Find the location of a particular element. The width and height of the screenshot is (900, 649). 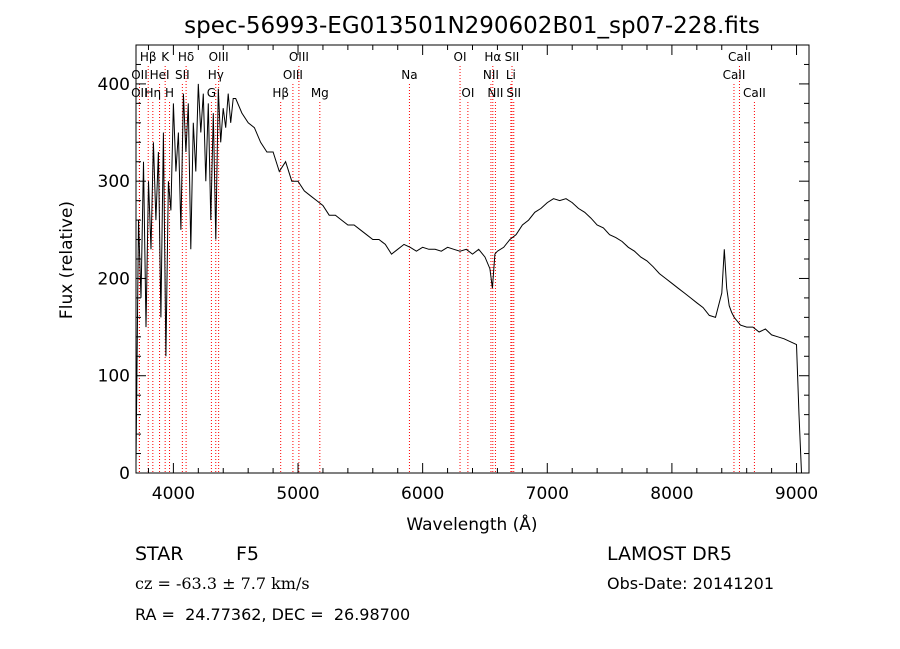

line-marker-label: Hα is located at coordinates (492, 57).